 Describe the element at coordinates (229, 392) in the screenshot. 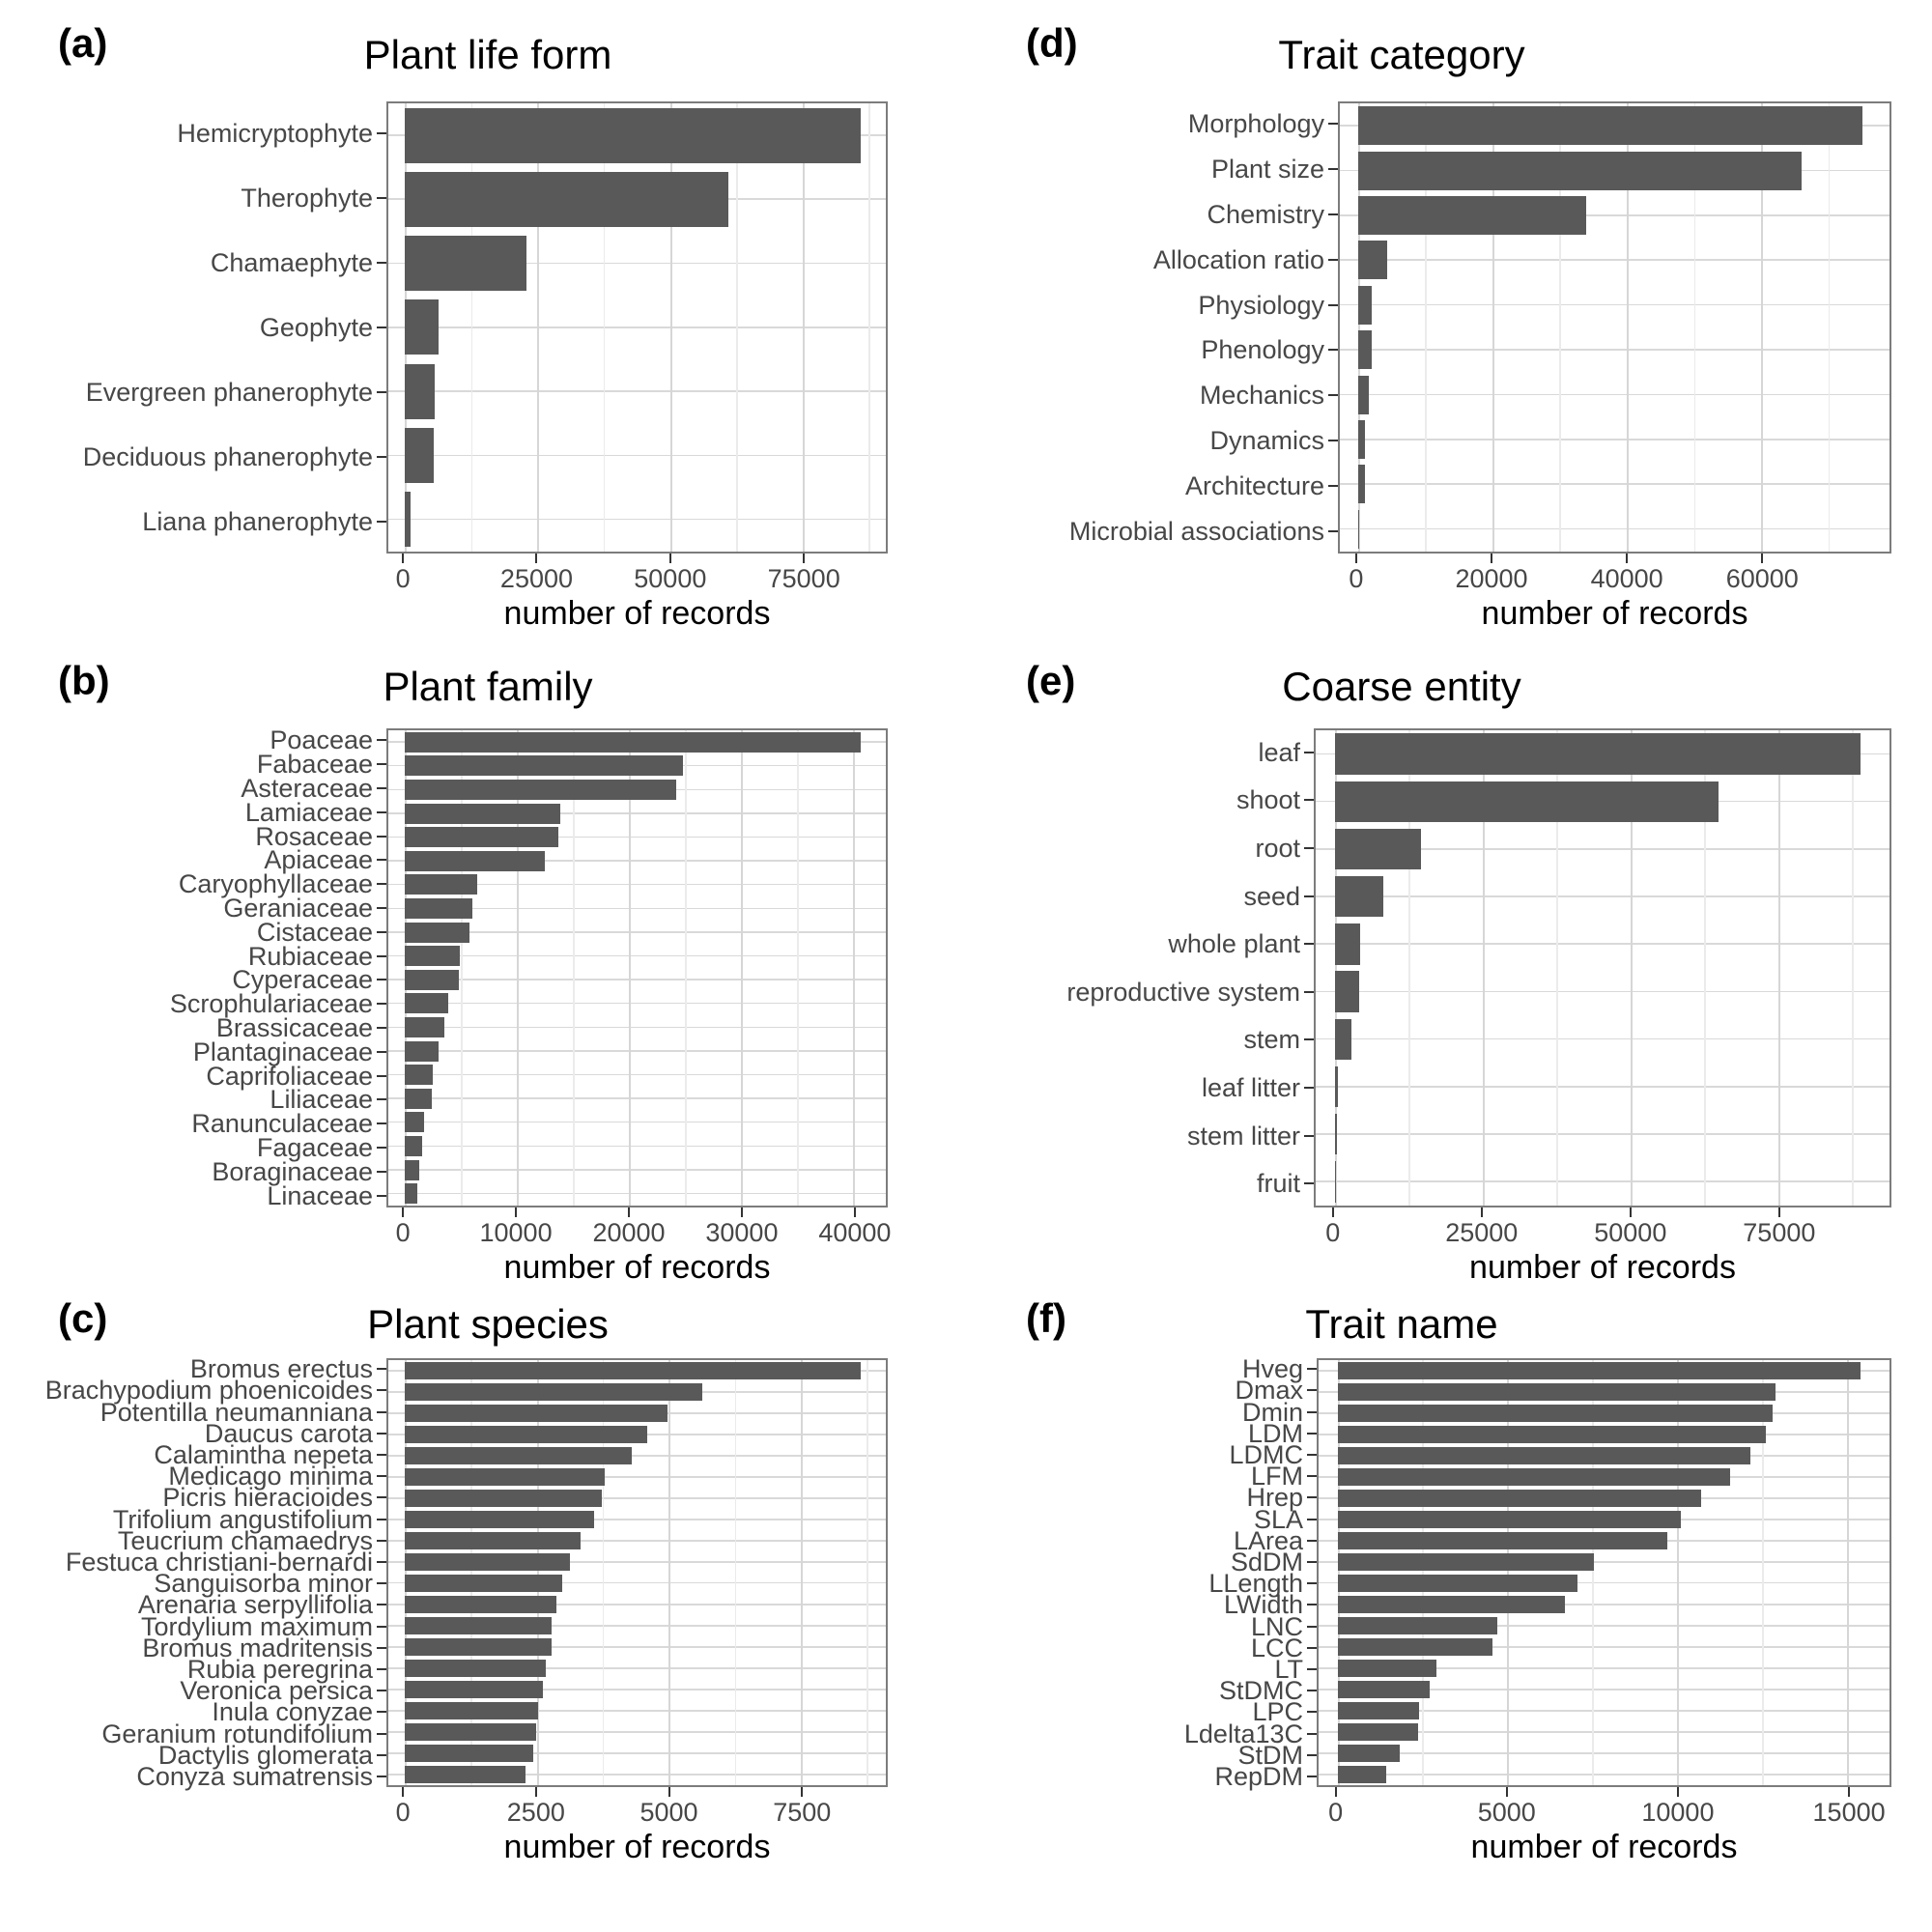

I see `y-axis-label: Evergreen phanerophyte` at that location.